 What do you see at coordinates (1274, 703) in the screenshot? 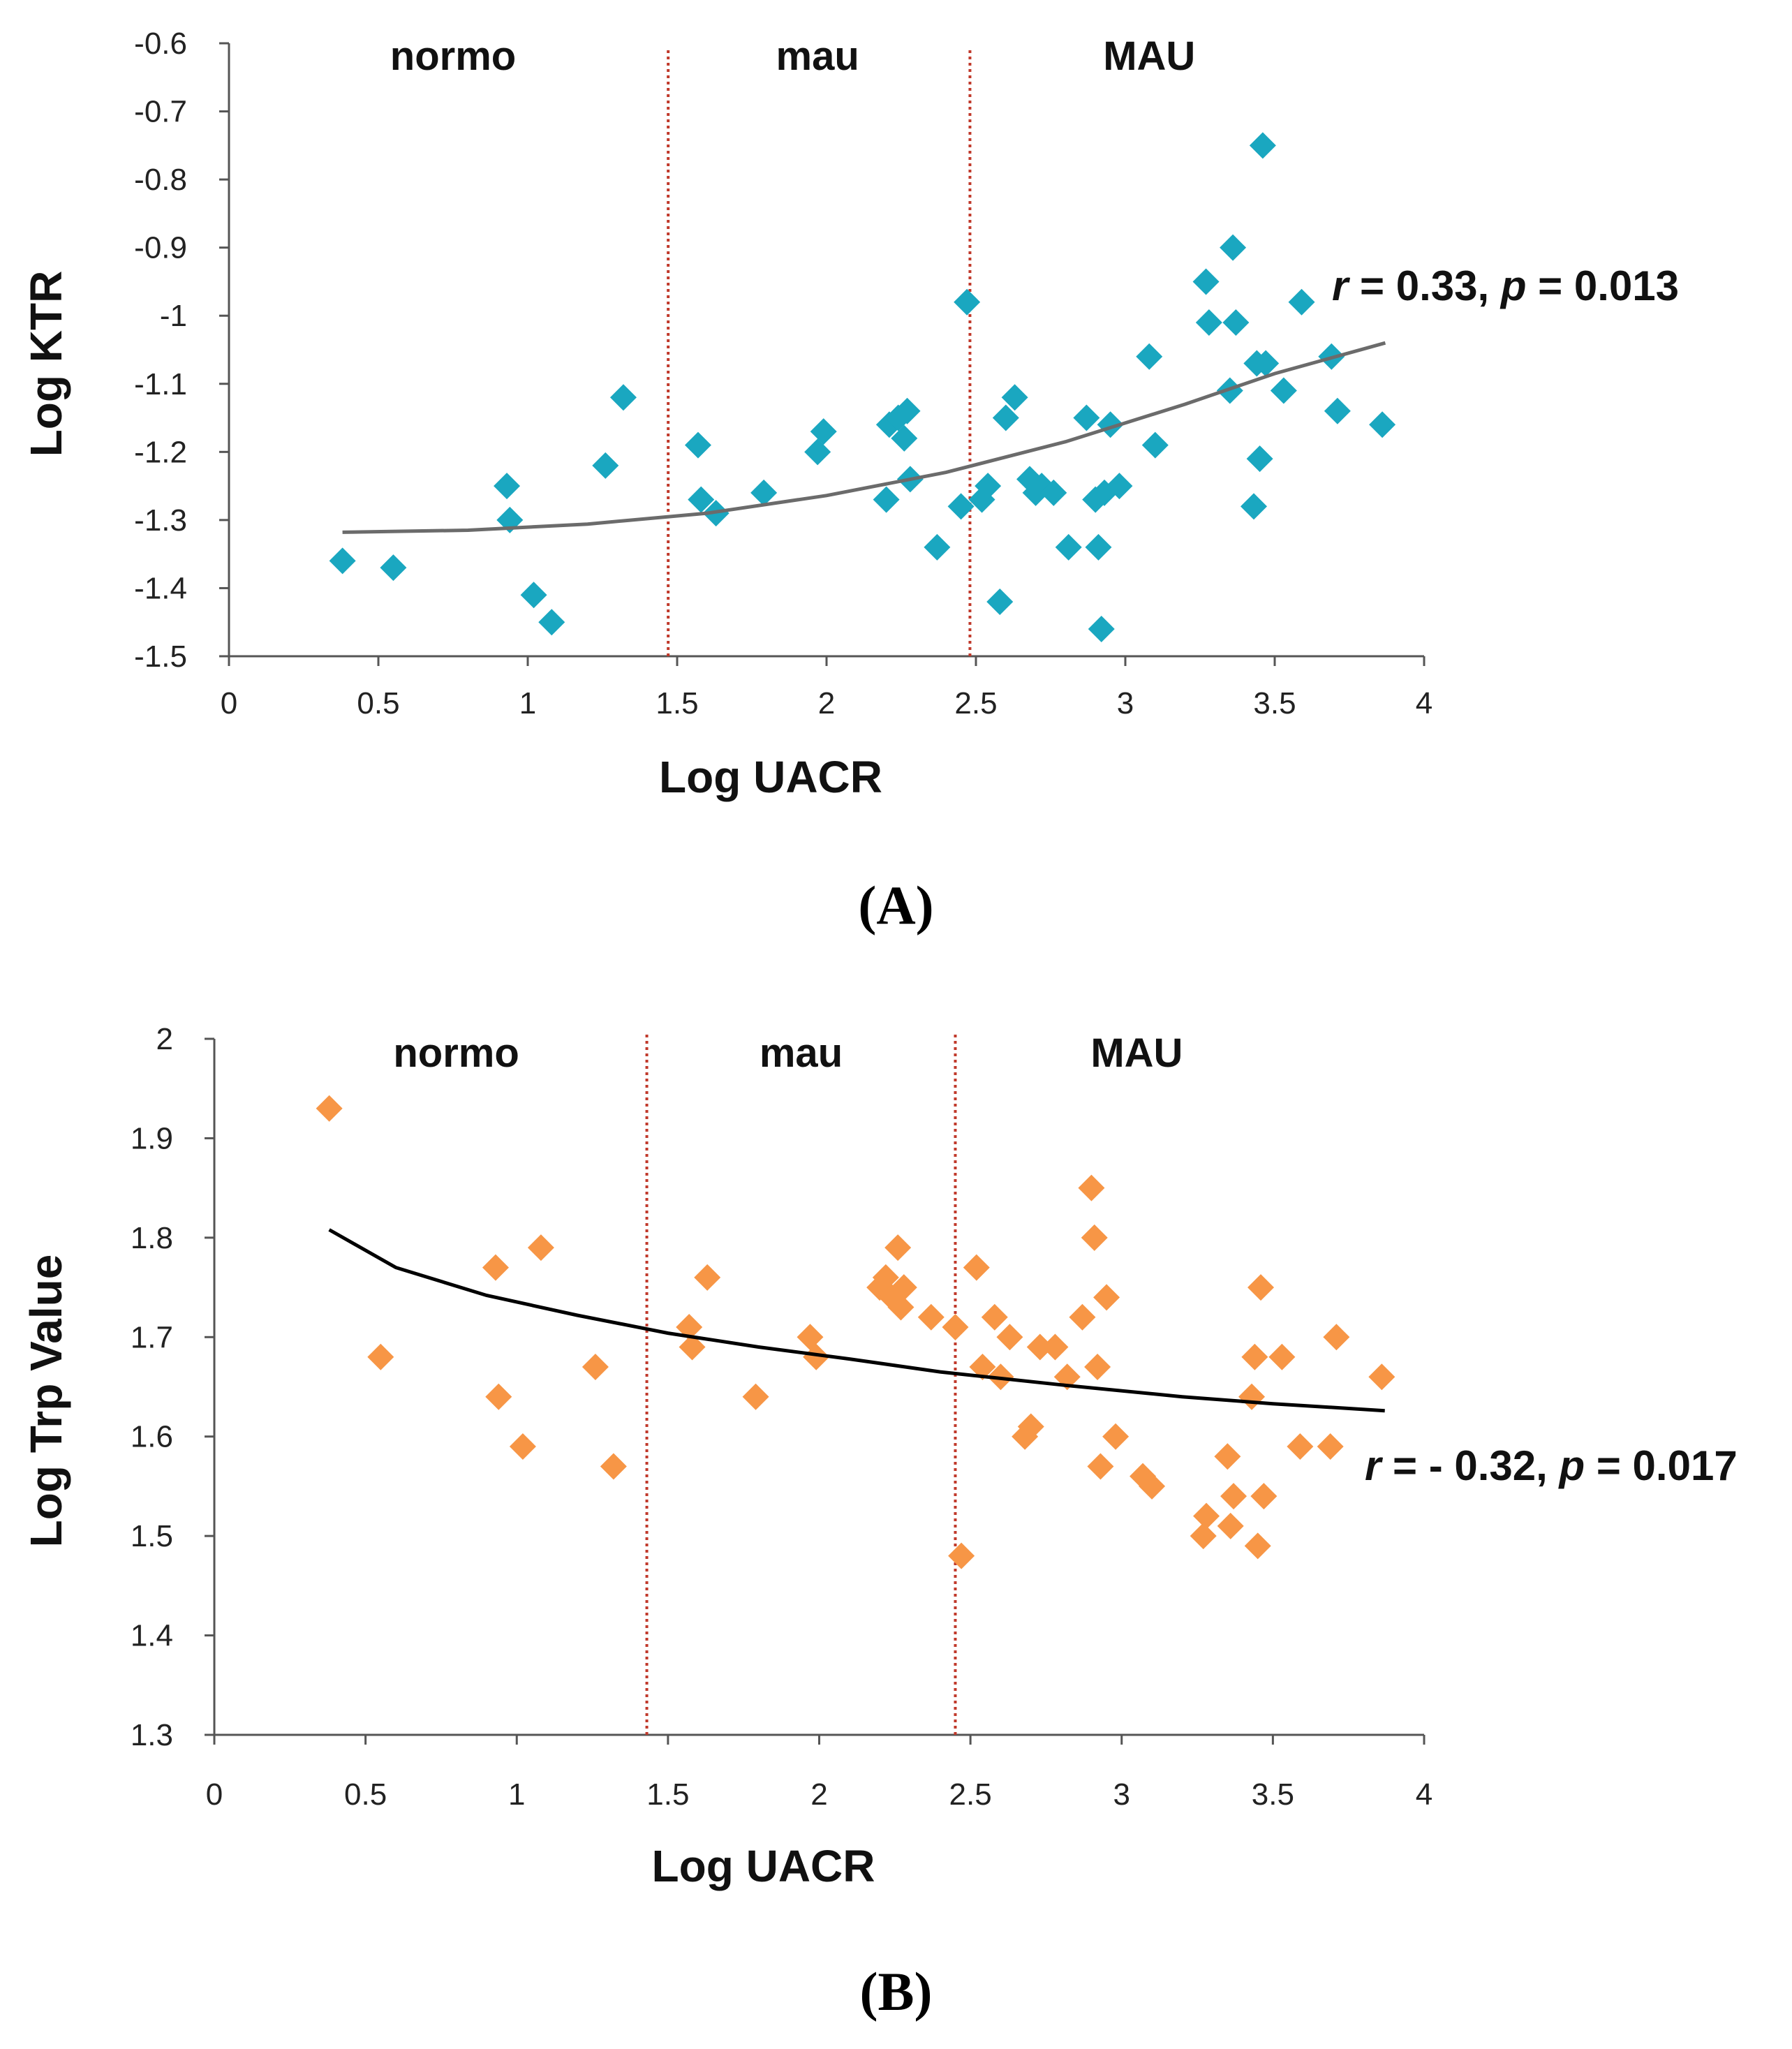
I see `x-tick-label: 3.5` at bounding box center [1274, 703].